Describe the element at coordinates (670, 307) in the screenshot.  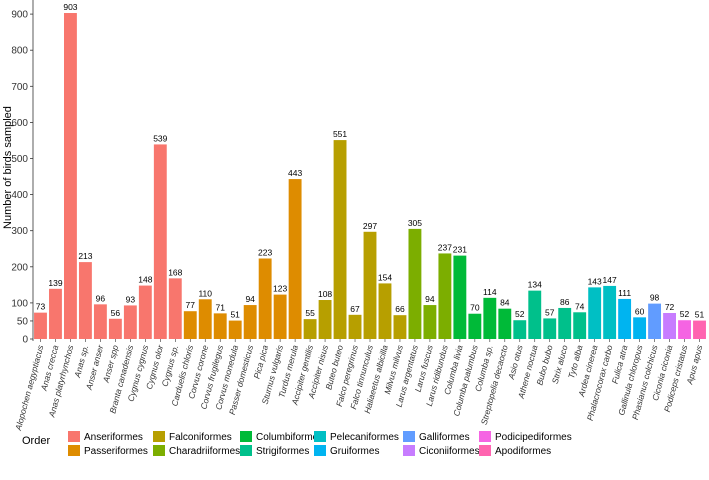
I see `bar-value-label: 72` at that location.